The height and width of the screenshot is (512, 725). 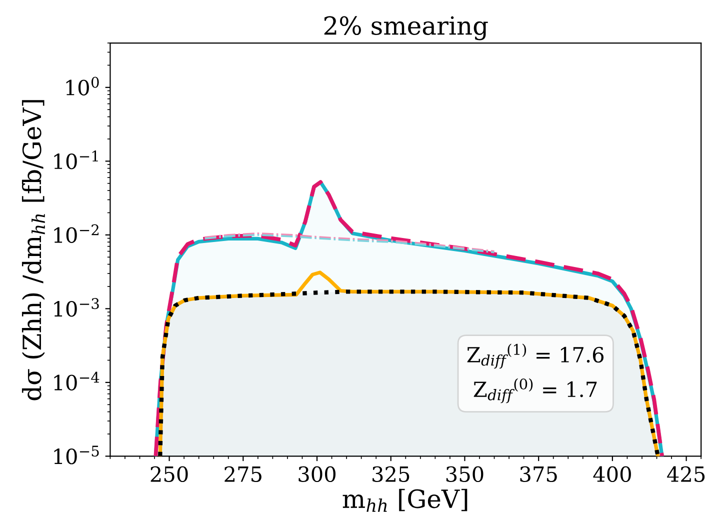 What do you see at coordinates (391, 474) in the screenshot?
I see `x-tick-label: 325` at bounding box center [391, 474].